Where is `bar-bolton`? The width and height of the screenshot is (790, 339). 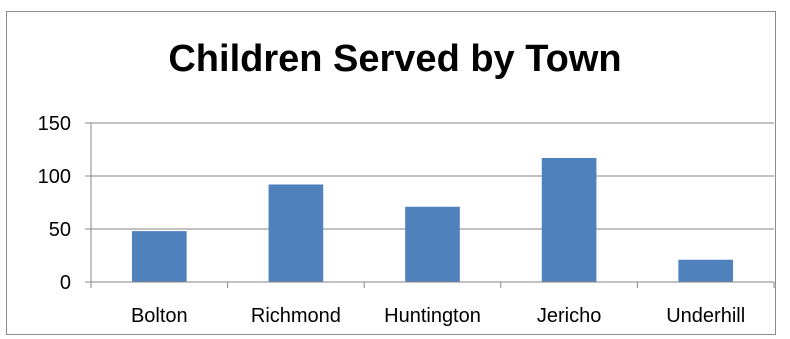
bar-bolton is located at coordinates (159, 256).